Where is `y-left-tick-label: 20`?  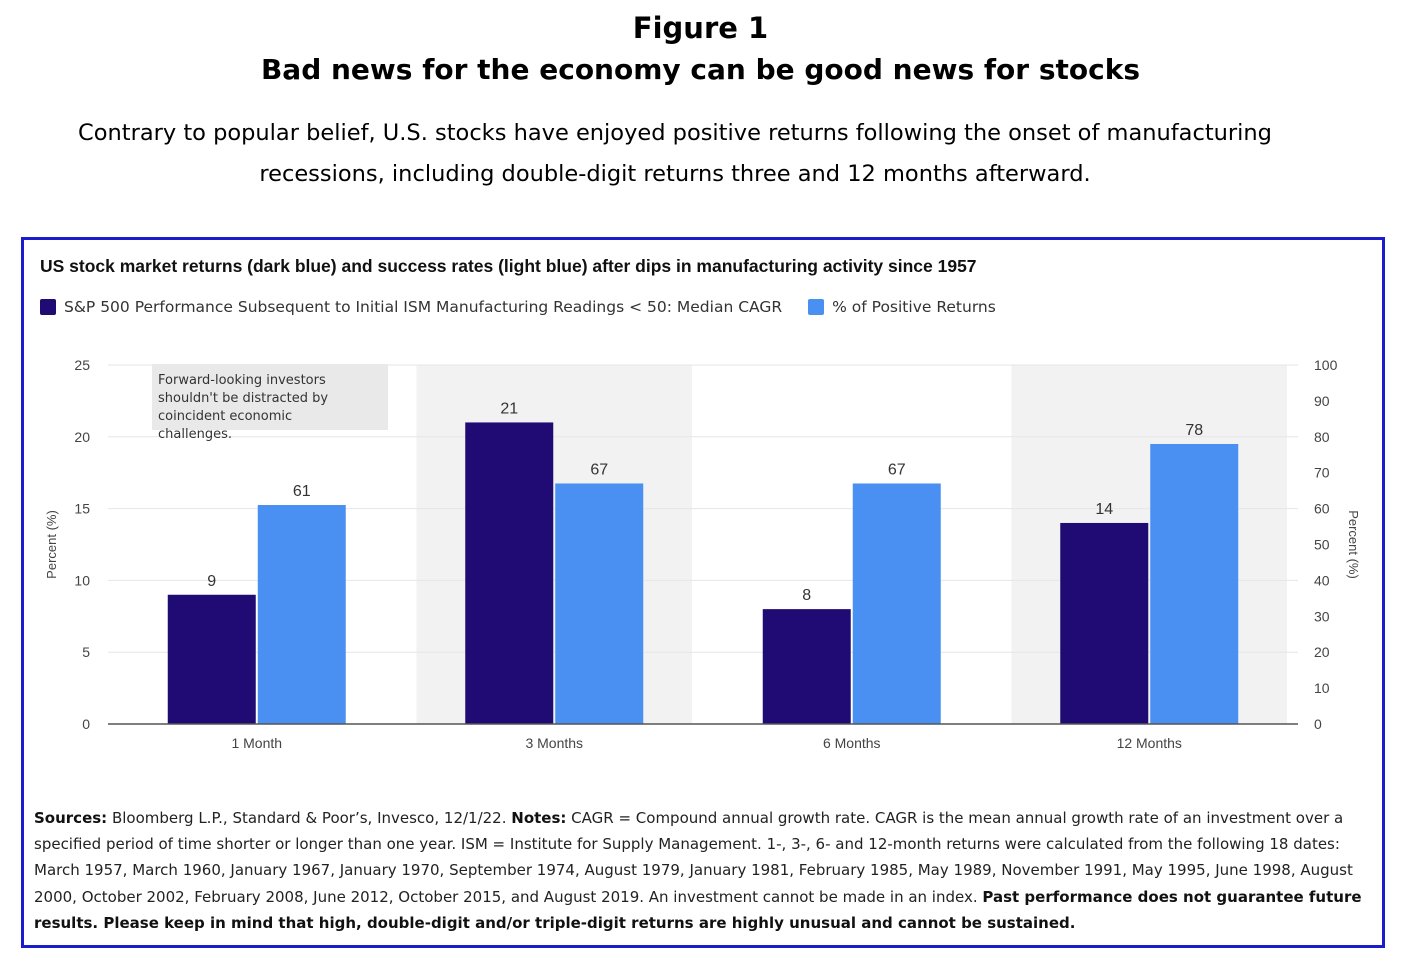 y-left-tick-label: 20 is located at coordinates (82, 437).